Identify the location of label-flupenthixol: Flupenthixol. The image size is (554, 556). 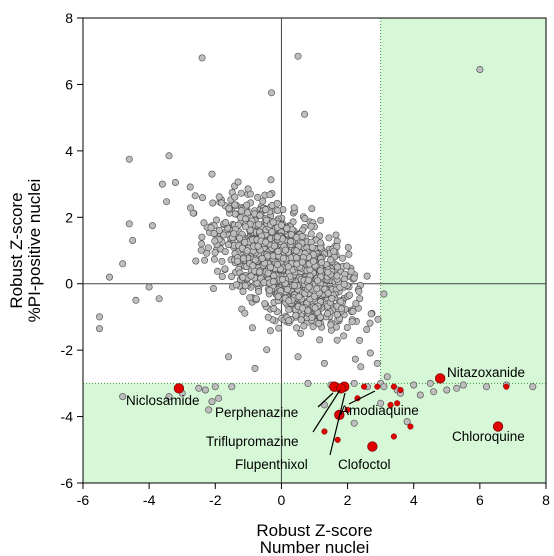
(271, 464).